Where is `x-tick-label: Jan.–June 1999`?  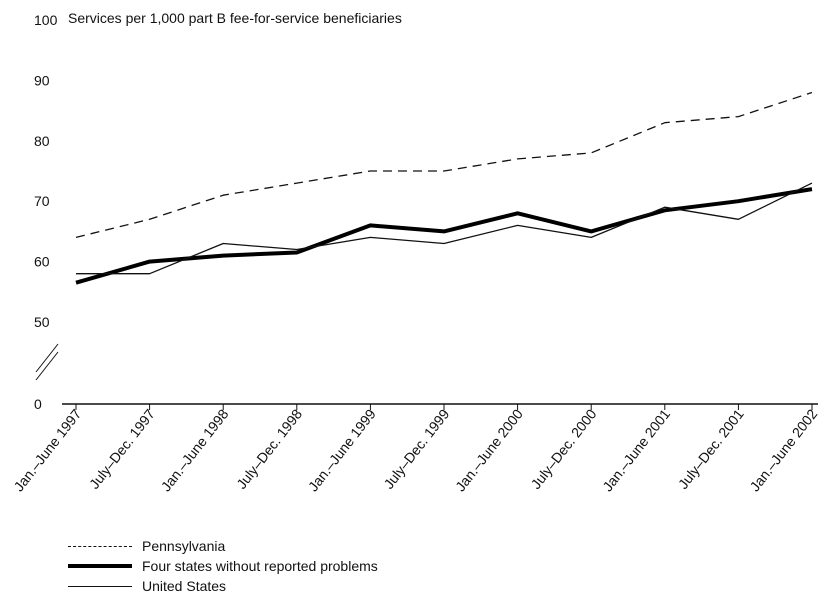 x-tick-label: Jan.–June 1999 is located at coordinates (342, 450).